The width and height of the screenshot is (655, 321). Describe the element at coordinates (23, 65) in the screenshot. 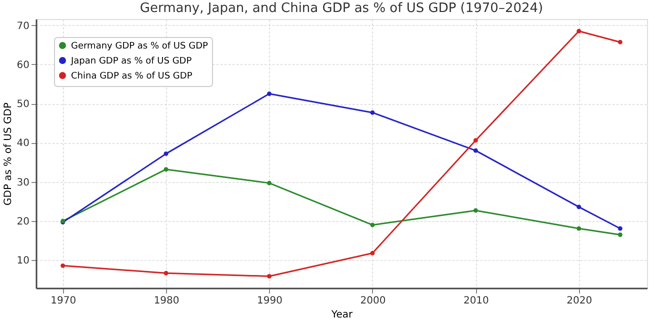

I see `y-tick-label: 60` at that location.